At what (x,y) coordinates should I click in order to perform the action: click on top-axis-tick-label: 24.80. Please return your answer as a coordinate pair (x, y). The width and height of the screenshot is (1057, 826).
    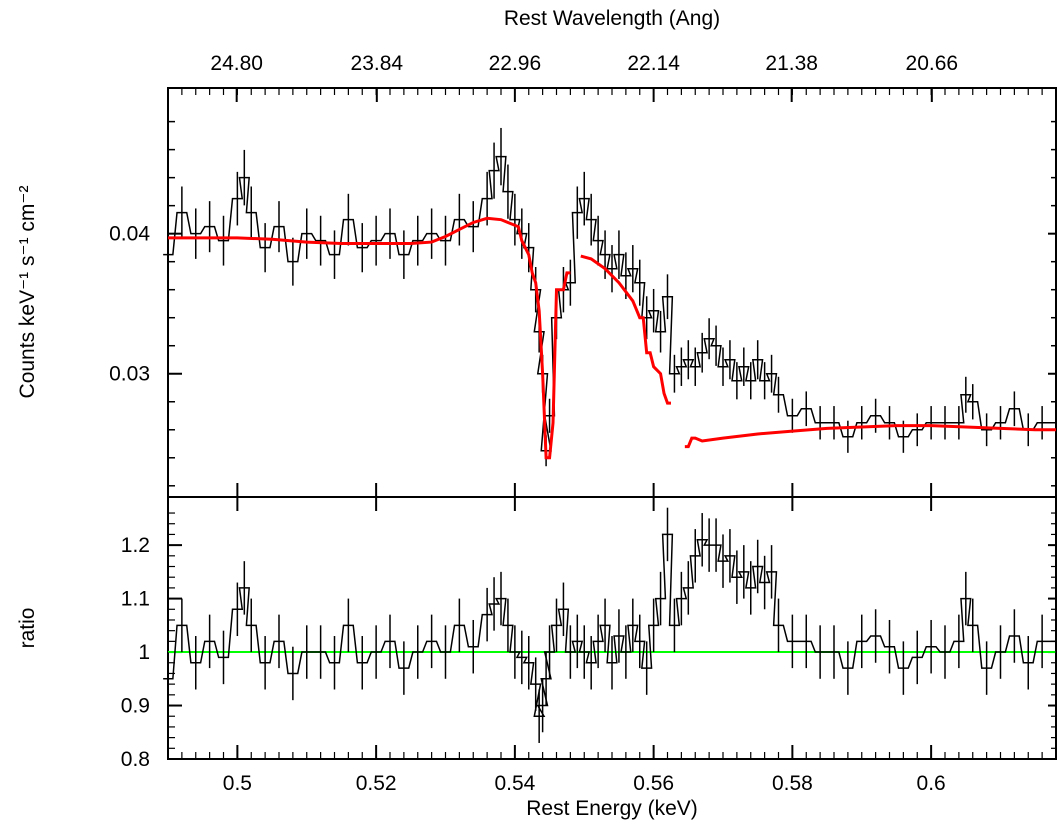
    Looking at the image, I should click on (236, 63).